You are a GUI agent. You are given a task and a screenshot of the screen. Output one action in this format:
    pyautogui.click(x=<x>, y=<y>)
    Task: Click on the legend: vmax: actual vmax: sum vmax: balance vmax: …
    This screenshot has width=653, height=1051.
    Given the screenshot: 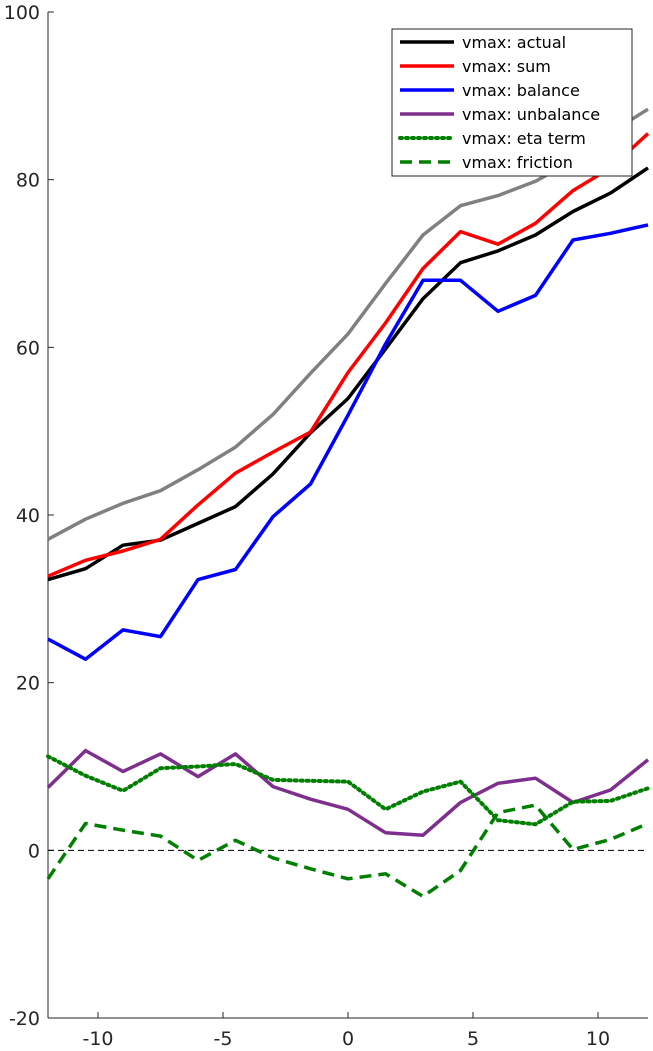 What is the action you would take?
    pyautogui.click(x=512, y=102)
    